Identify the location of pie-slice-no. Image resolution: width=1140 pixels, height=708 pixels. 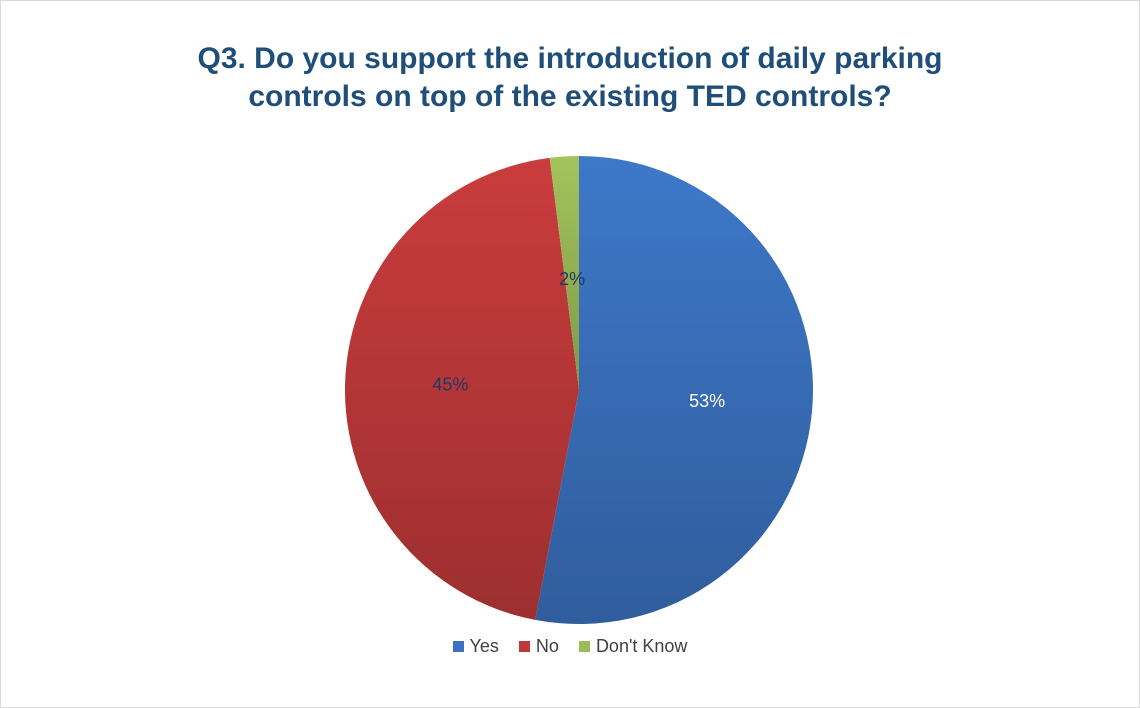
(461, 388).